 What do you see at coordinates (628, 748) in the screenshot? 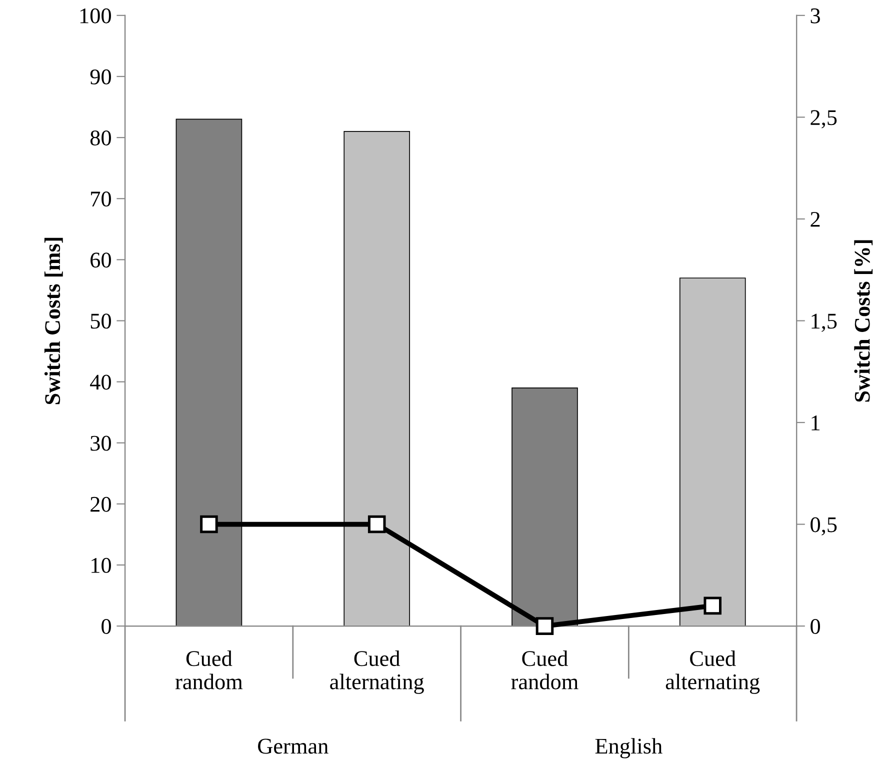
I see `text: English` at bounding box center [628, 748].